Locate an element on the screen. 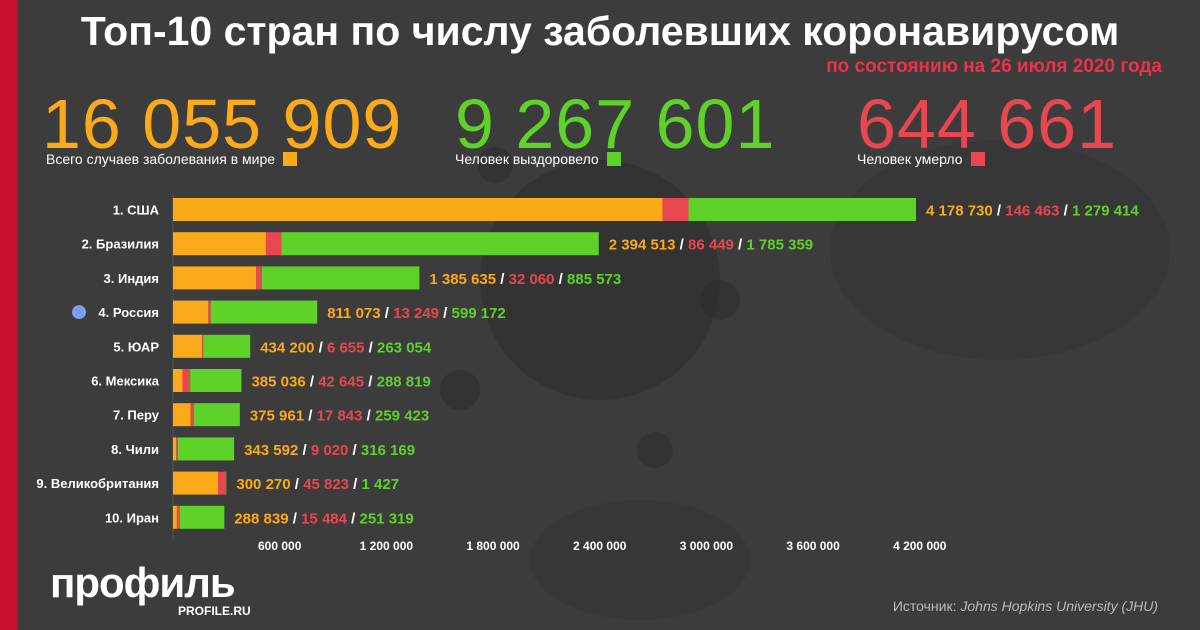 This screenshot has width=1200, height=630. source-note: Источник: Johns Hopkins University (JHU) is located at coordinates (1025, 606).